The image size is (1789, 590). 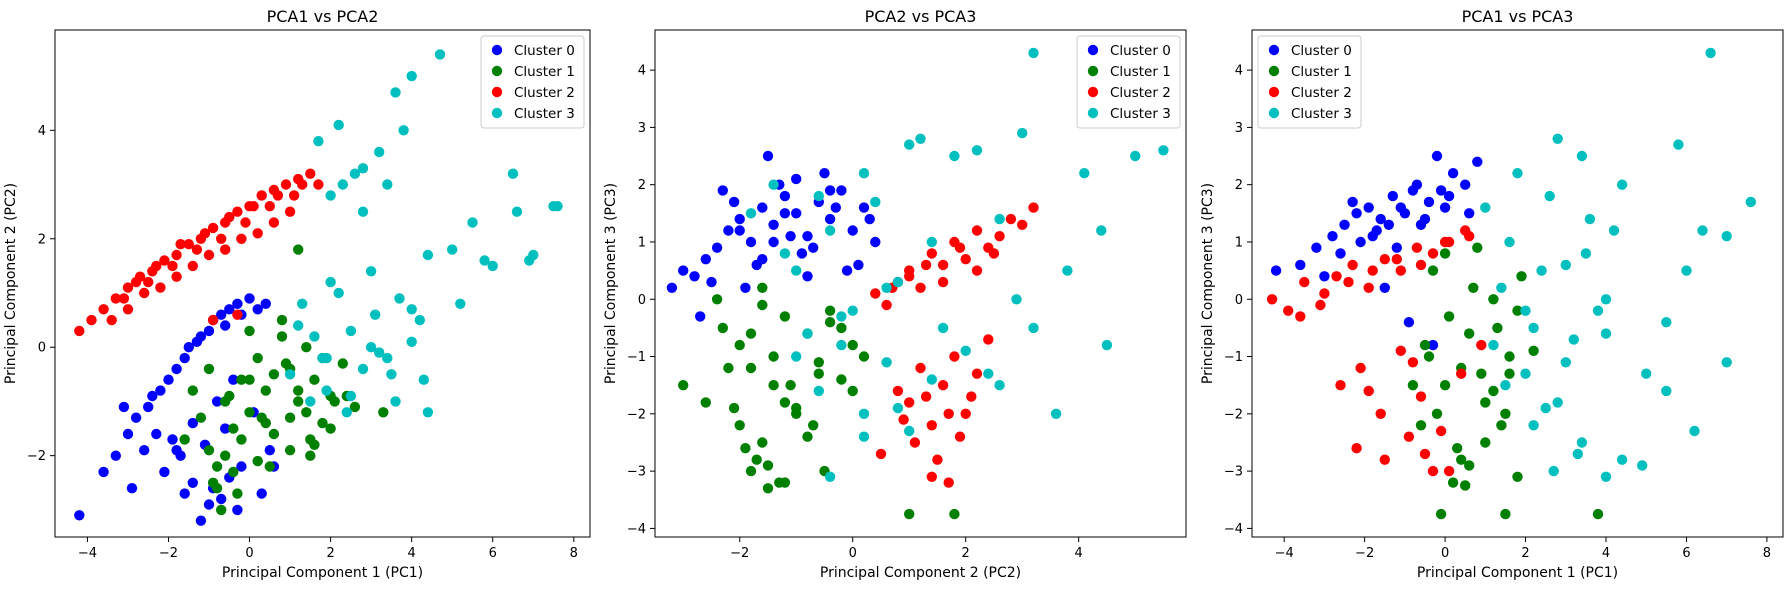 I want to click on y-tick-label: −4, so click(x=636, y=529).